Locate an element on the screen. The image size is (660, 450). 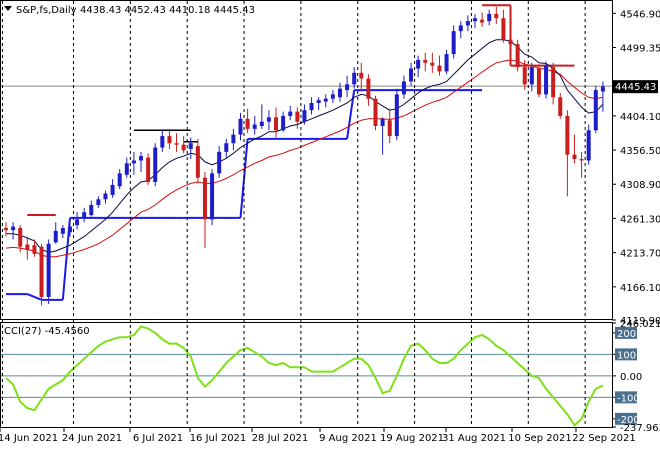
time-label: 9 Aug 2021 is located at coordinates (348, 438).